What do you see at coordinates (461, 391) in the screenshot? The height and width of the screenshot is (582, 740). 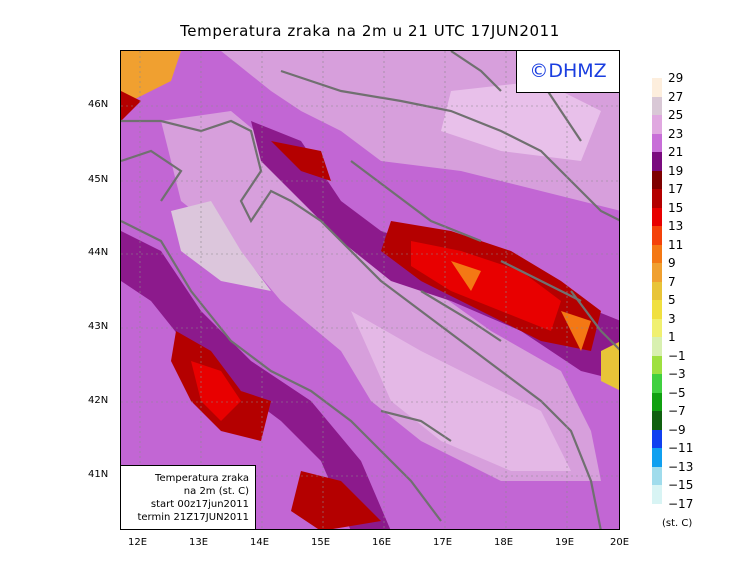 I see `south-sea-zone` at bounding box center [461, 391].